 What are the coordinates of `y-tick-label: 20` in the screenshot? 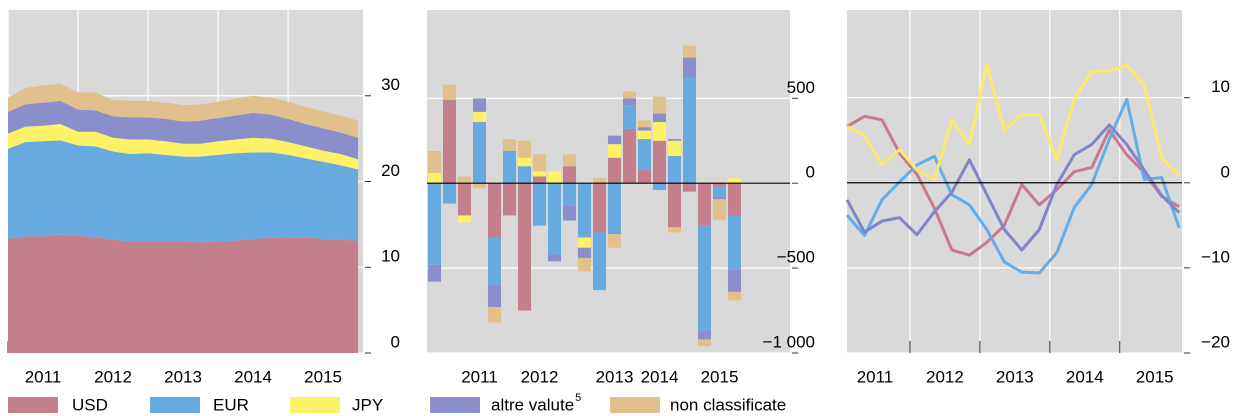 It's located at (390, 170).